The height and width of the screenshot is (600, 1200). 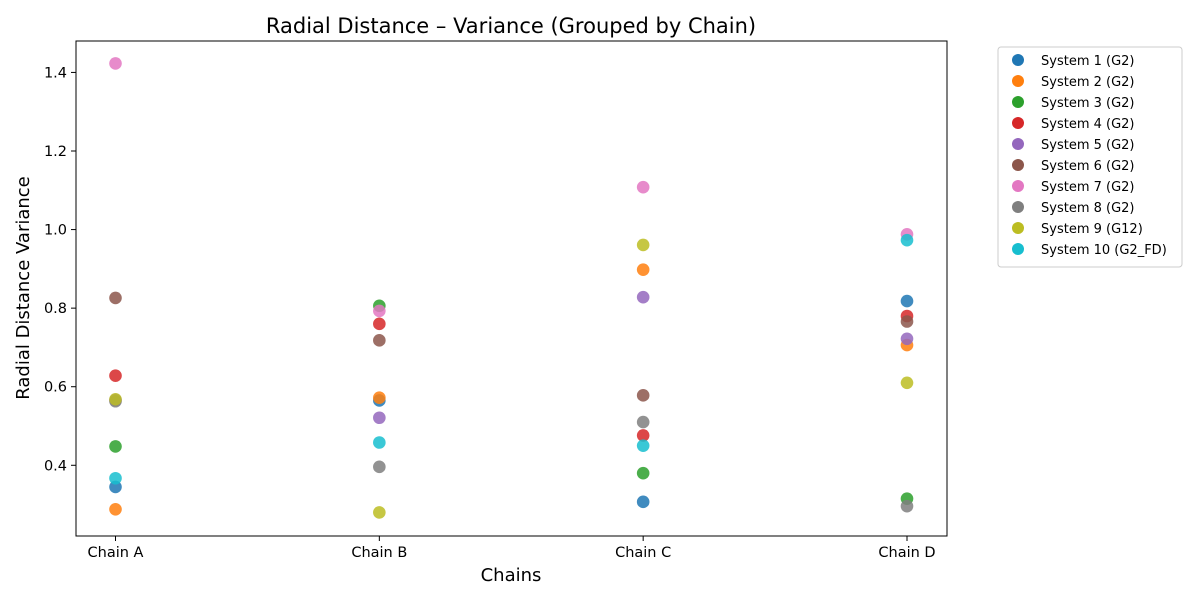 I want to click on legend-label: System 2 (G2), so click(x=1088, y=82).